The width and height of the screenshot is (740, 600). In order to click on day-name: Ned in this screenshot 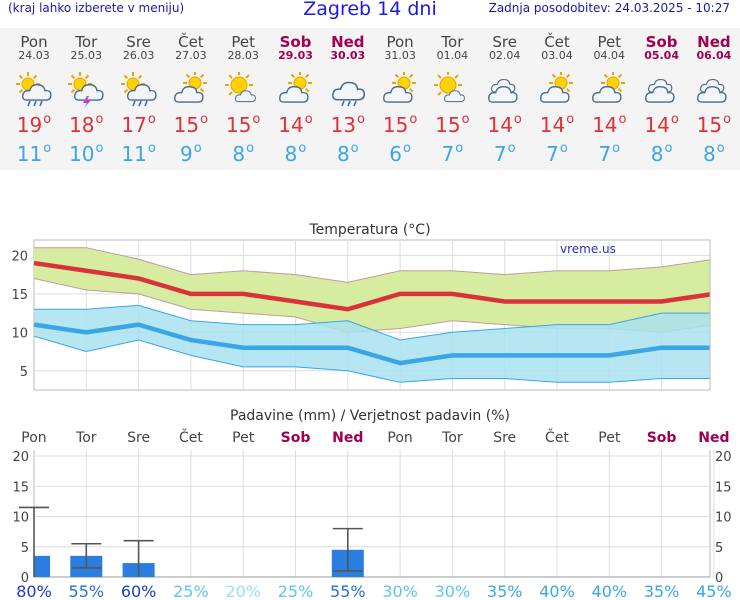, I will do `click(714, 42)`.